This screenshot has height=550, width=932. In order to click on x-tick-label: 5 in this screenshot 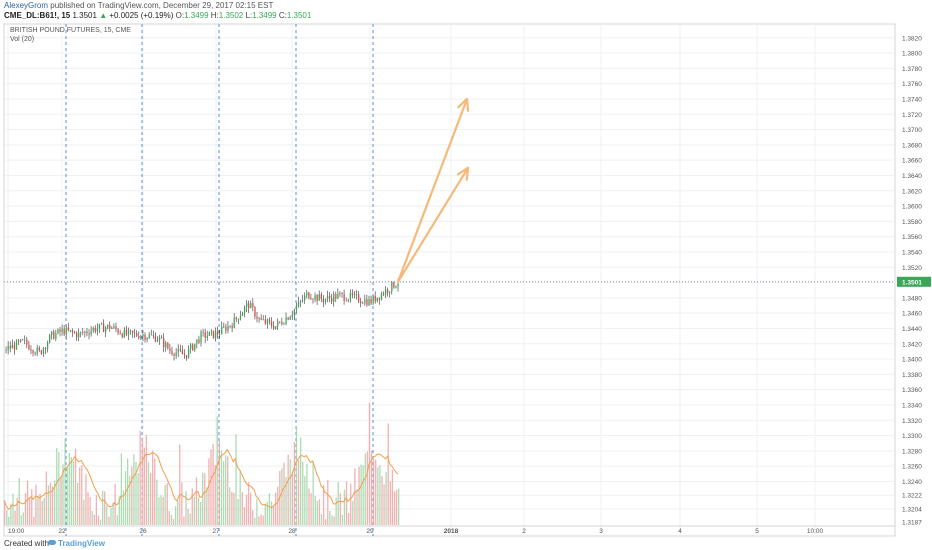, I will do `click(757, 531)`.